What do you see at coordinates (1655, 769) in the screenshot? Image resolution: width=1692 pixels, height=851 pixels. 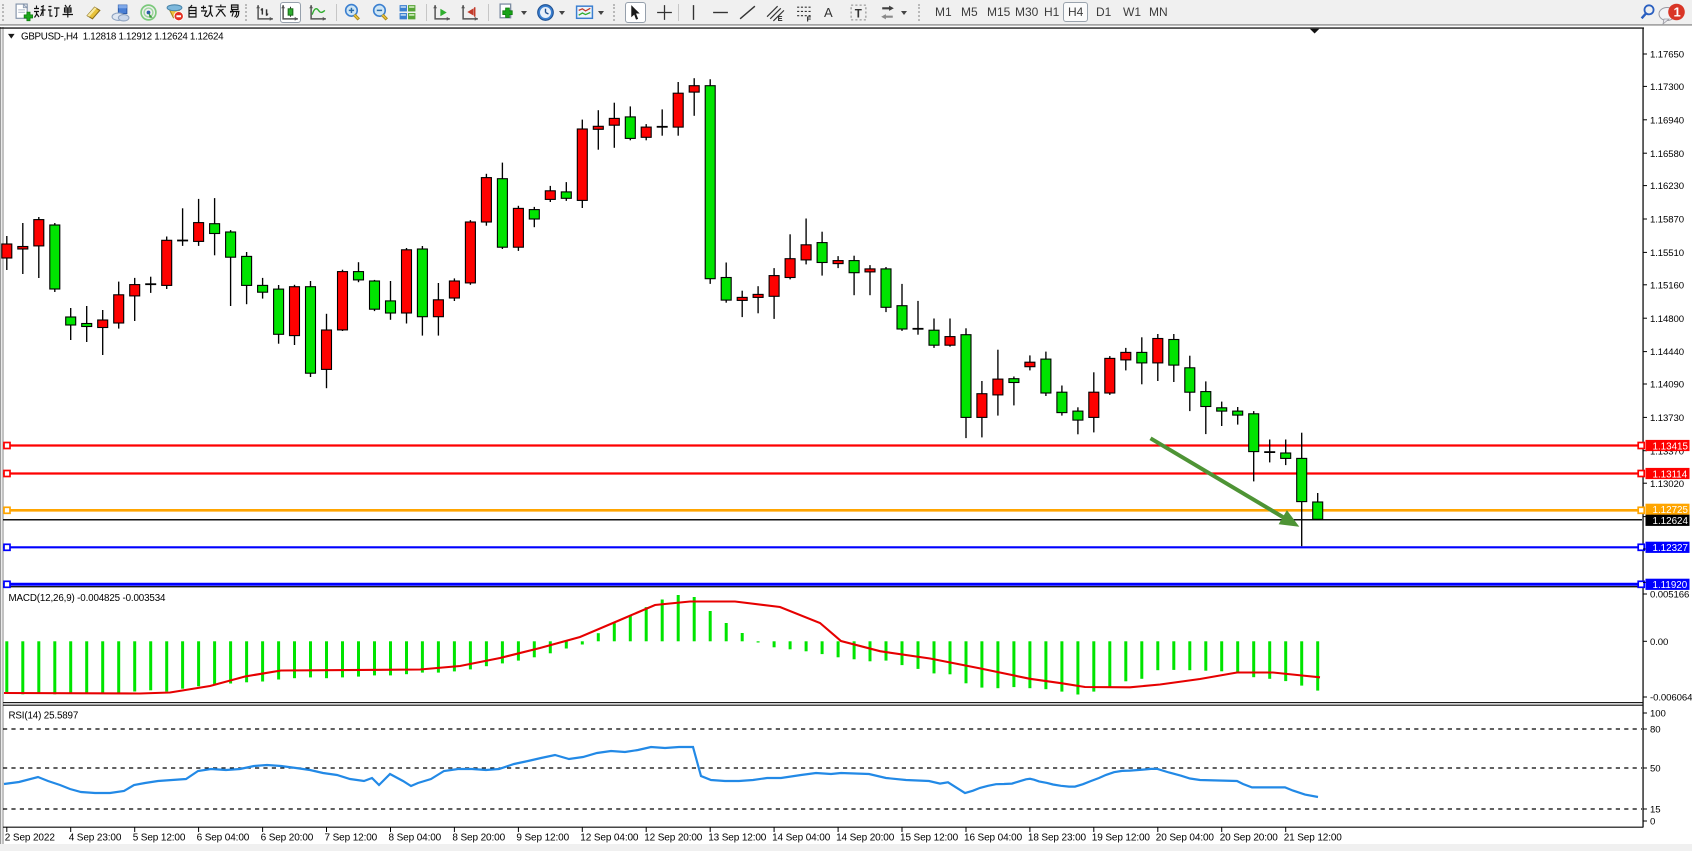 I see `svg-text: 50` at bounding box center [1655, 769].